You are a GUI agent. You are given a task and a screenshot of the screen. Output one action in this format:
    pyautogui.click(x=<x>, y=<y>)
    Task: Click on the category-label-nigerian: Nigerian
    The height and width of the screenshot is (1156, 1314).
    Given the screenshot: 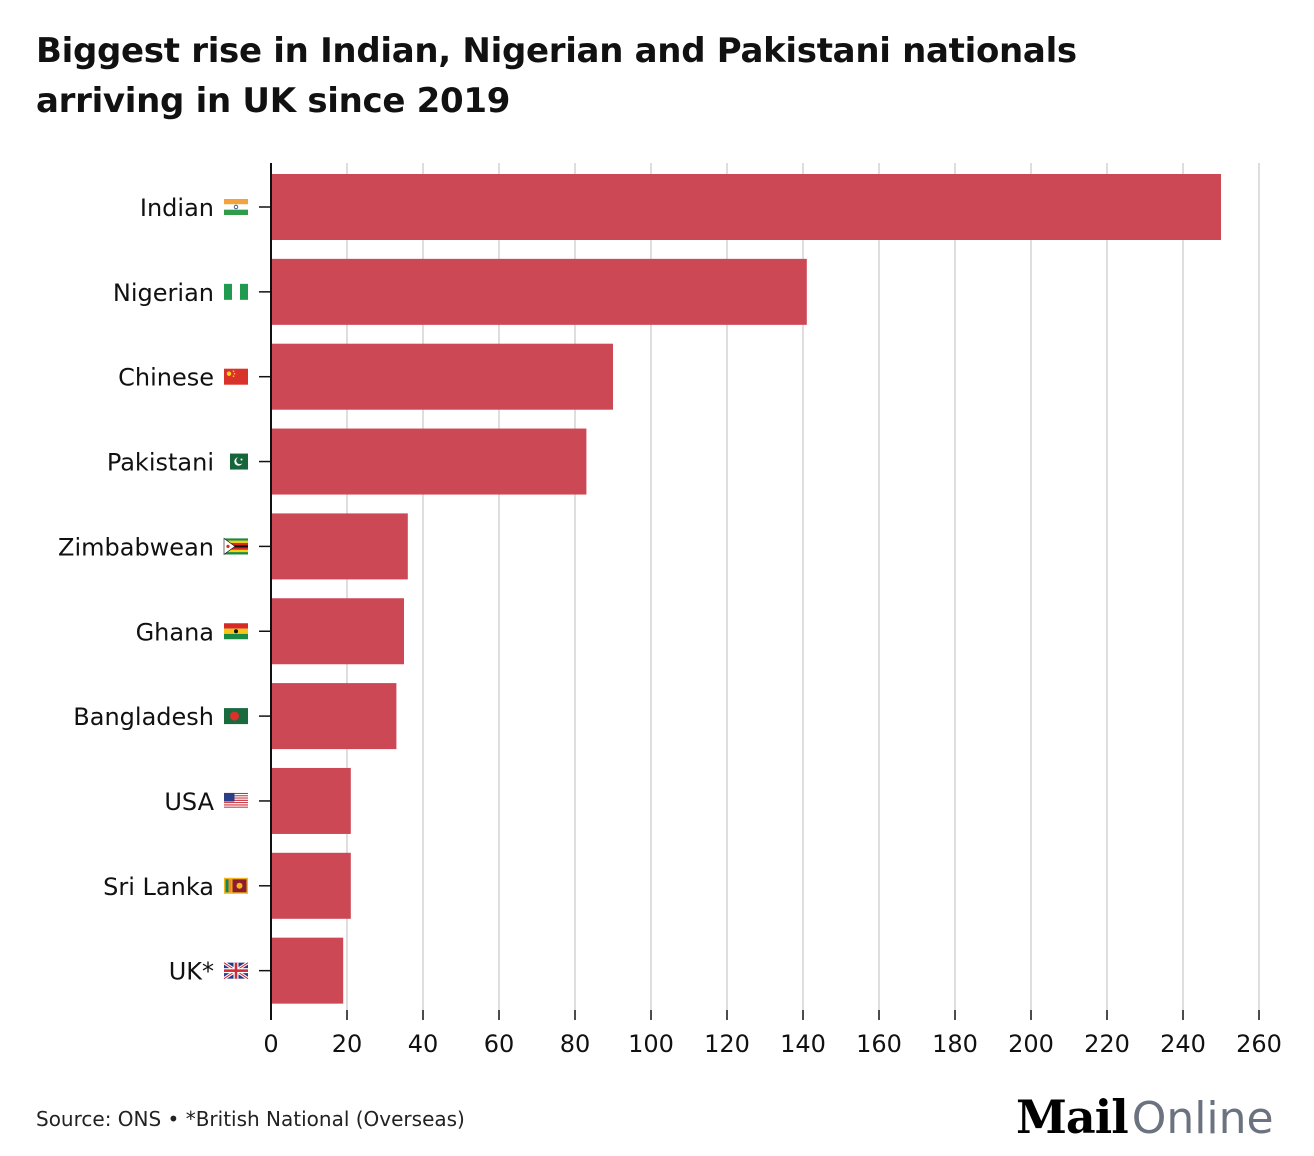 What is the action you would take?
    pyautogui.click(x=163, y=293)
    